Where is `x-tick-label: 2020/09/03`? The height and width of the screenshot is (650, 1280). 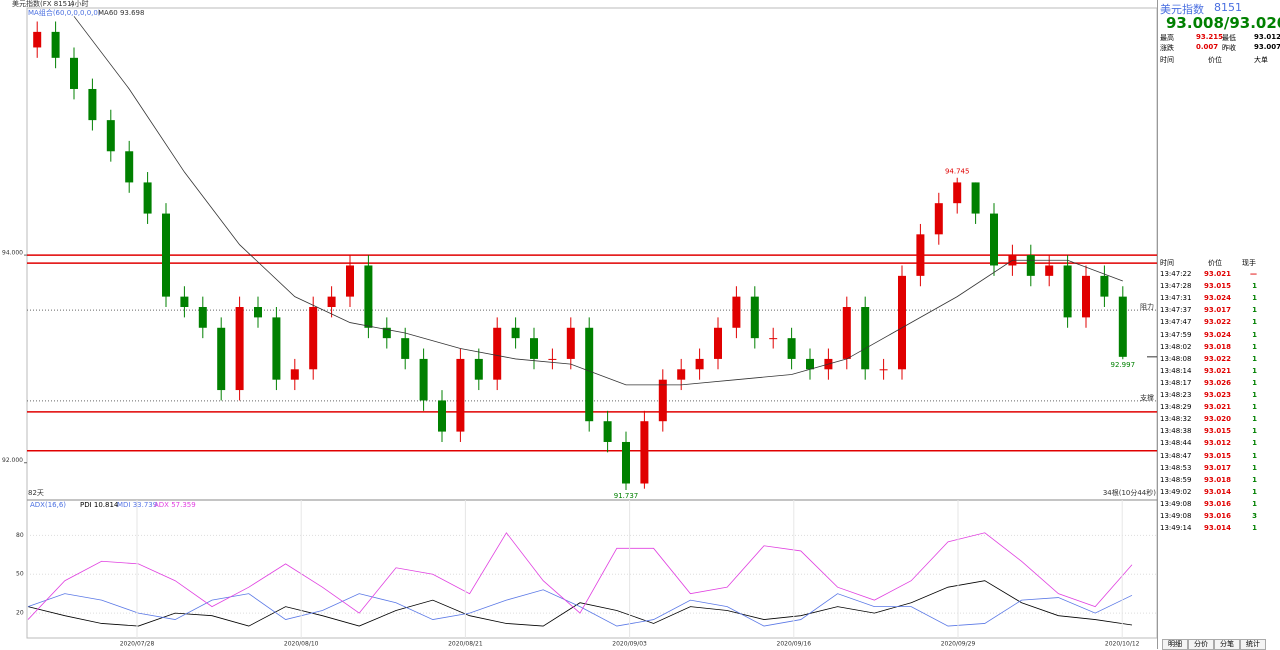 x-tick-label: 2020/09/03 is located at coordinates (629, 644).